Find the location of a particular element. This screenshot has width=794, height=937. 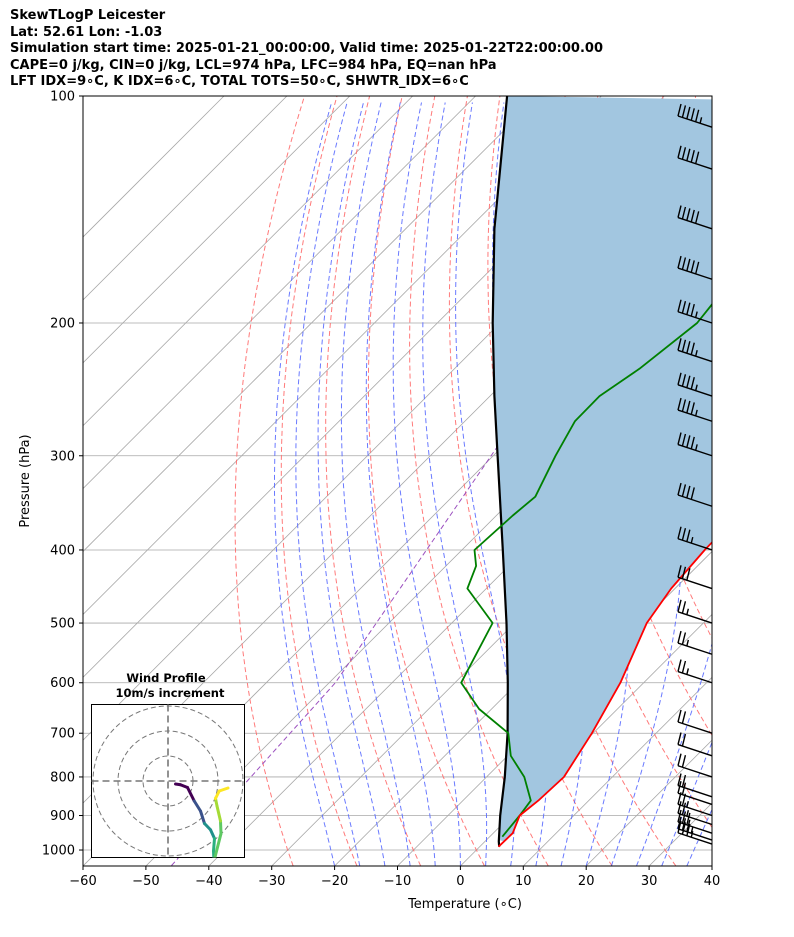

x-tick-label: −40 is located at coordinates (208, 881).